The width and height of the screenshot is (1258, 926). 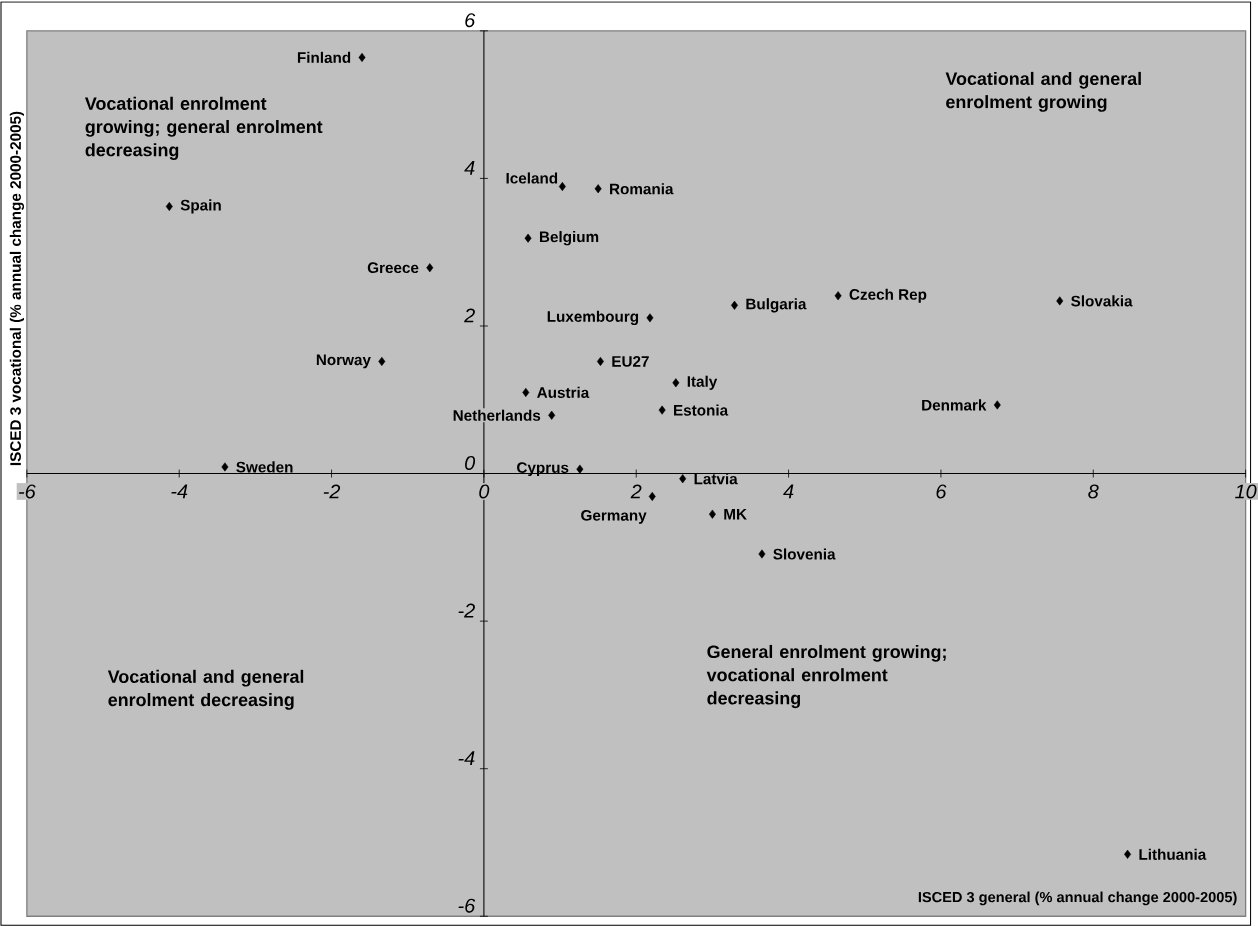 I want to click on series-label: Slovakia, so click(x=1102, y=301).